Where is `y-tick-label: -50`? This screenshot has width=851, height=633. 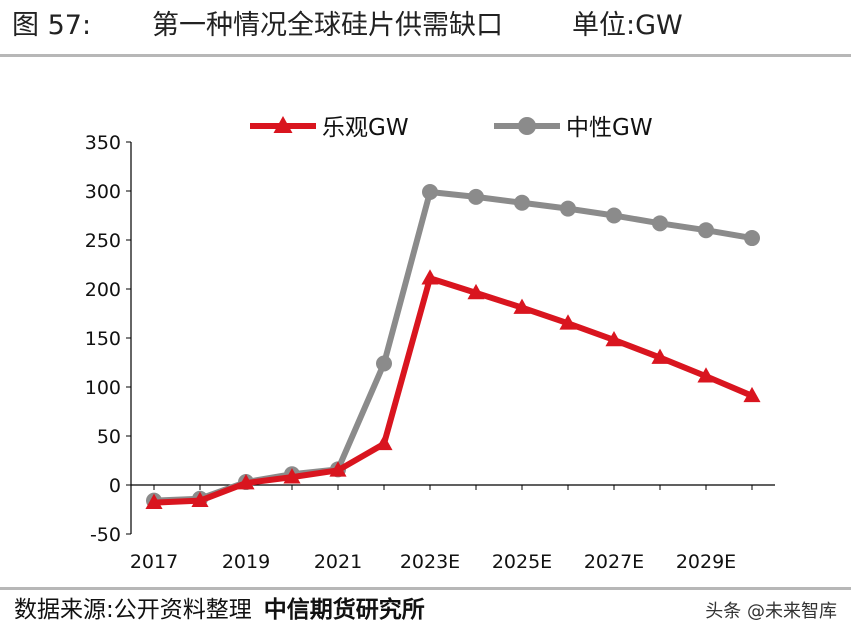
y-tick-label: -50 is located at coordinates (105, 535).